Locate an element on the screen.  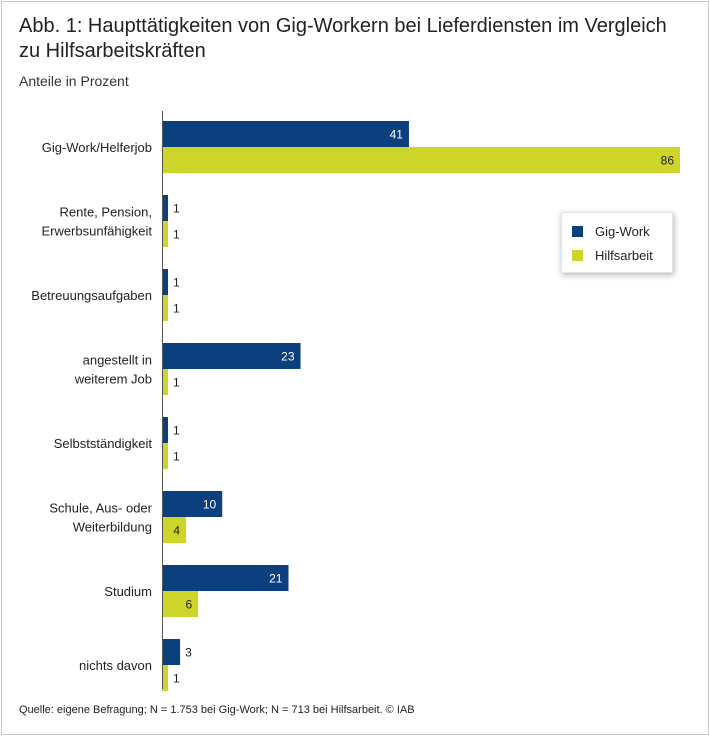
data-label-hilfsarbeit-selbstständigkeit: 1 is located at coordinates (176, 457).